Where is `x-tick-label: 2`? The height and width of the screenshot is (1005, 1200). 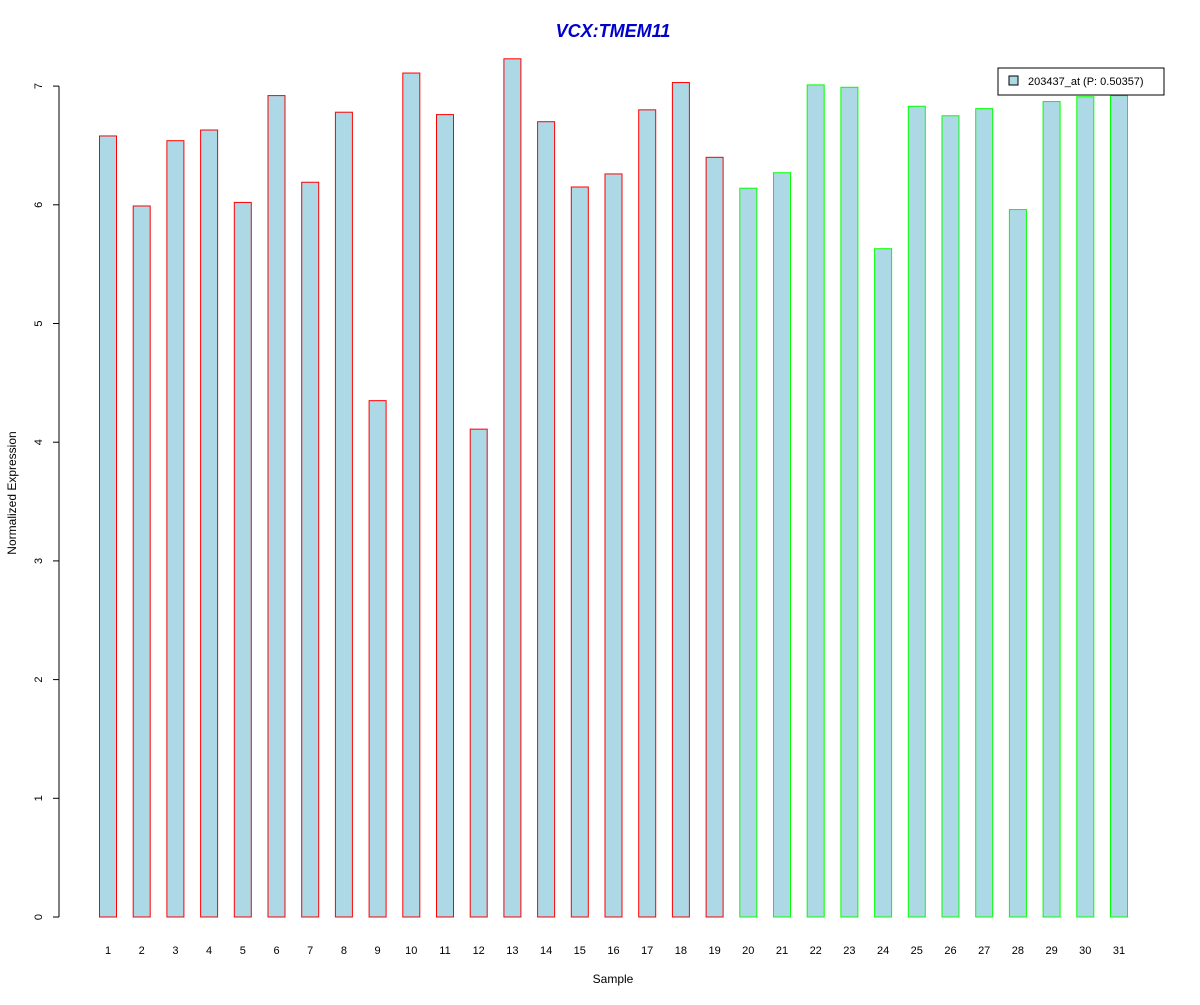
x-tick-label: 2 is located at coordinates (142, 951).